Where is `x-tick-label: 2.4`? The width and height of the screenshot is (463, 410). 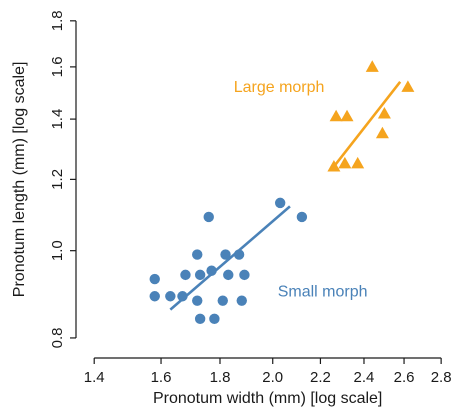
x-tick-label: 2.4 is located at coordinates (364, 377).